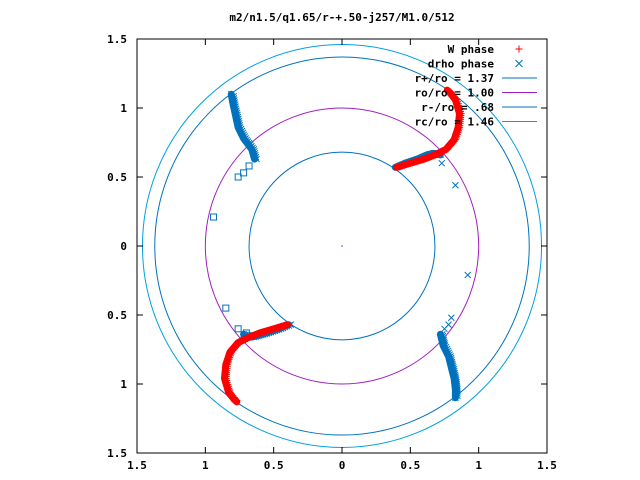  Describe the element at coordinates (137, 465) in the screenshot. I see `x-tick-label-0: 1.5` at that location.